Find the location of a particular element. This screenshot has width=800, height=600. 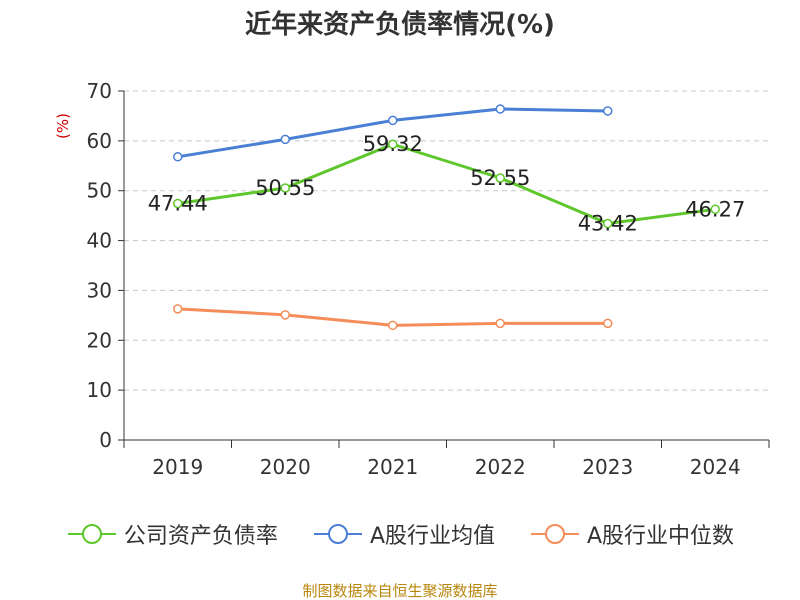

data-label: 59.32 is located at coordinates (393, 144).